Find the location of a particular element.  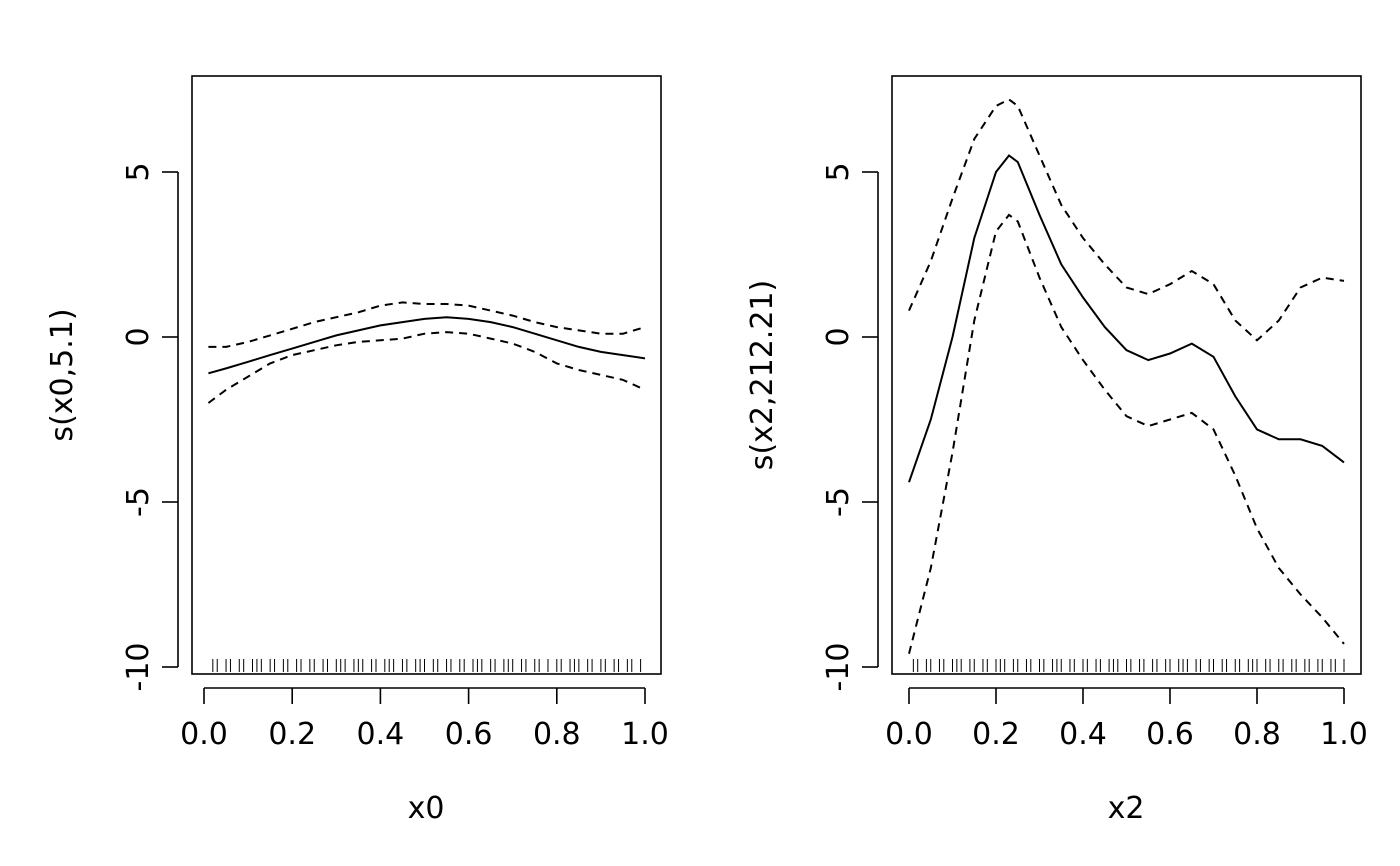

left-y-axis: -10 -5 0 5 is located at coordinates (150, 427).